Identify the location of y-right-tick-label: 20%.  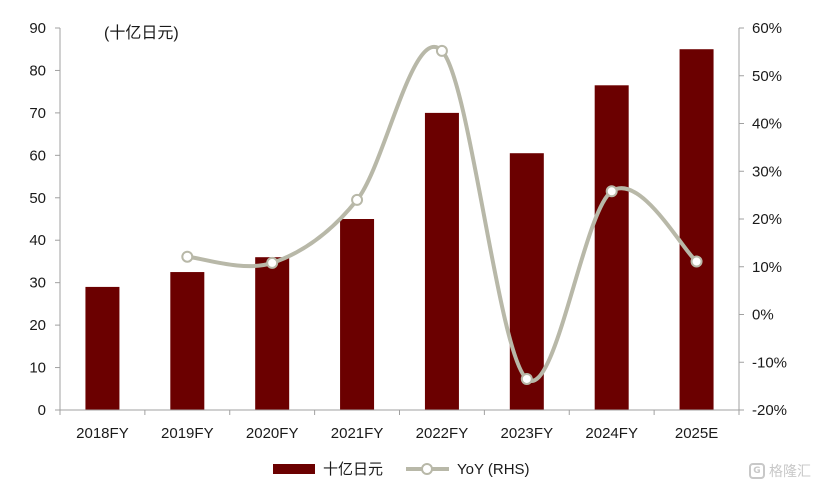
(767, 219).